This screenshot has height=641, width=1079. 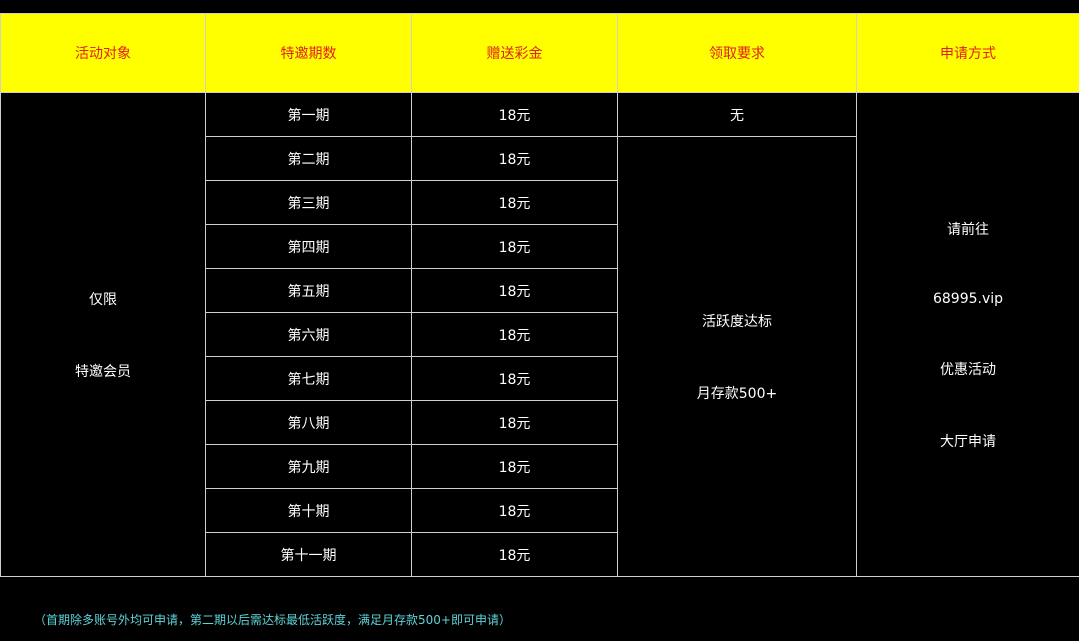 What do you see at coordinates (308, 158) in the screenshot?
I see `period-cell: 第二期` at bounding box center [308, 158].